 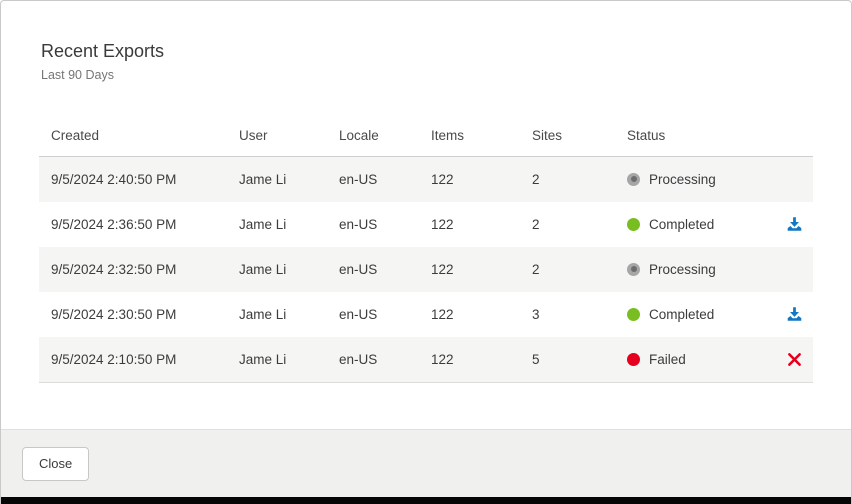 I want to click on column-header-status: Status, so click(x=646, y=135).